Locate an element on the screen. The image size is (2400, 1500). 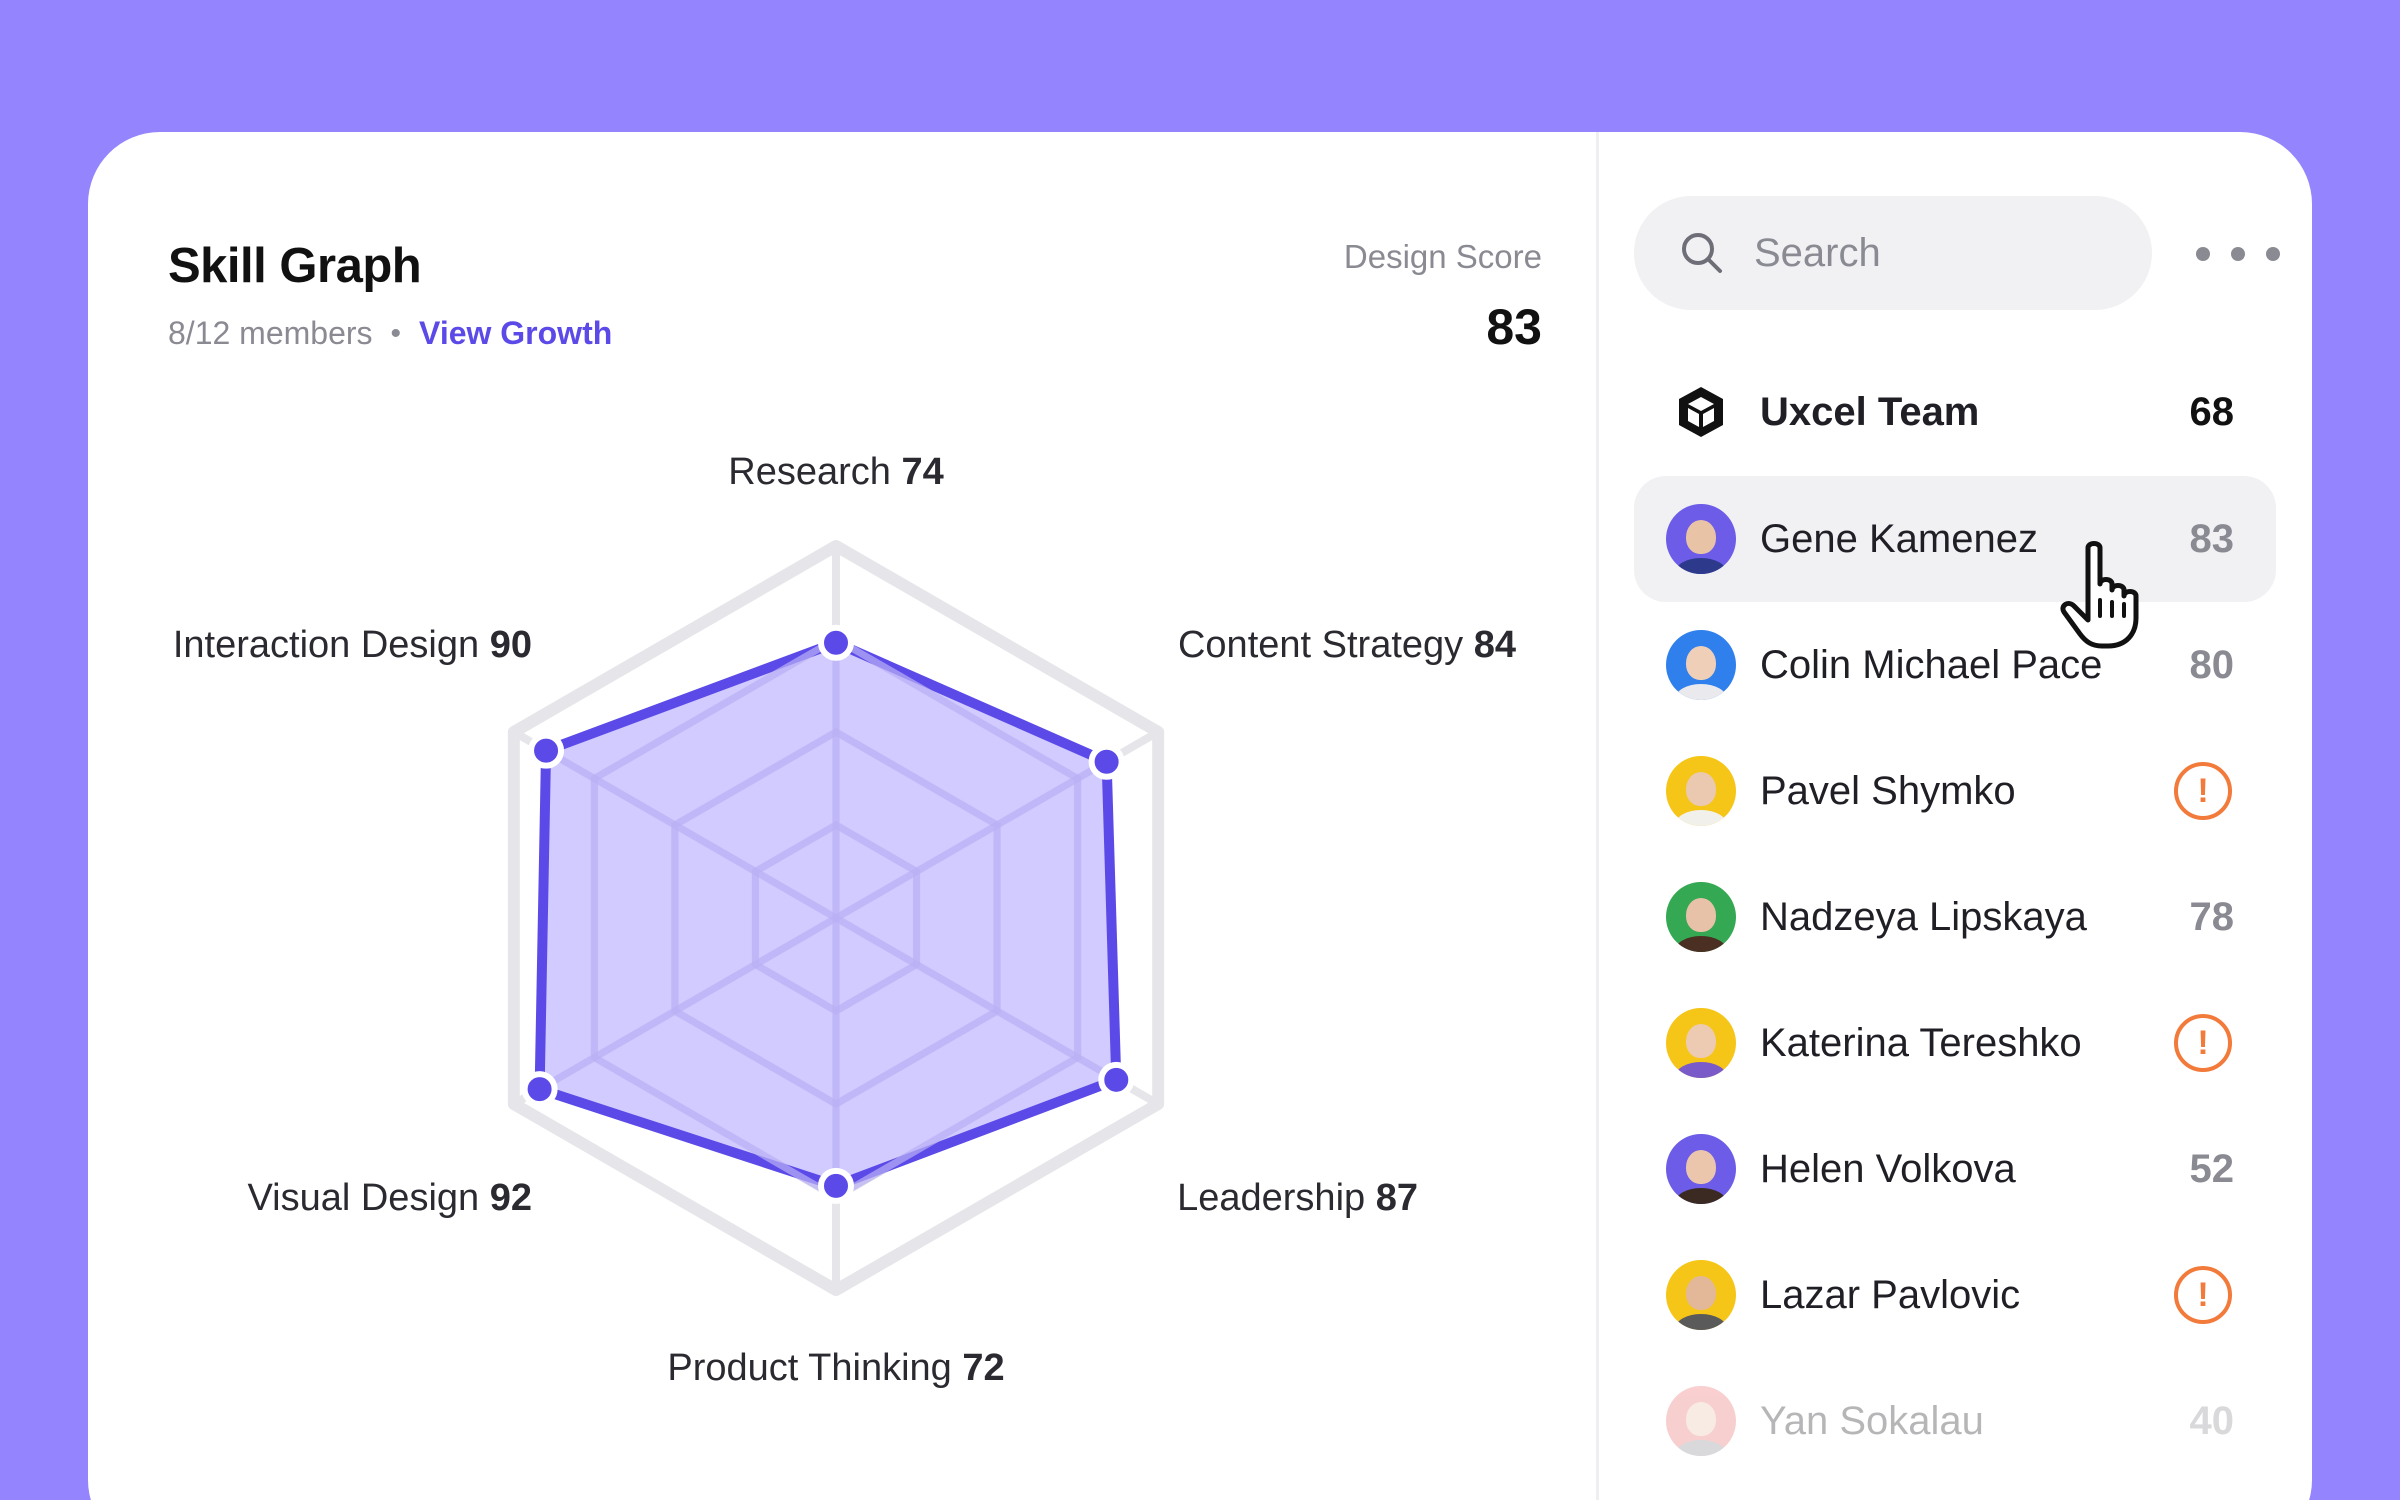
axis-label-interaction-design: Interaction Design 90 is located at coordinates (352, 645).